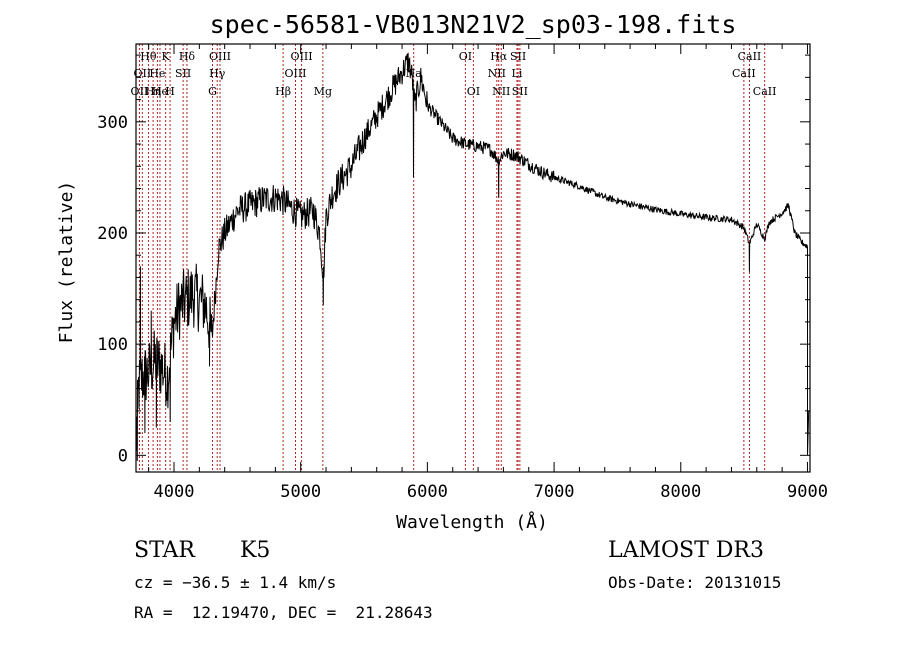 The height and width of the screenshot is (649, 900). I want to click on x-tick-label: 8000, so click(680, 492).